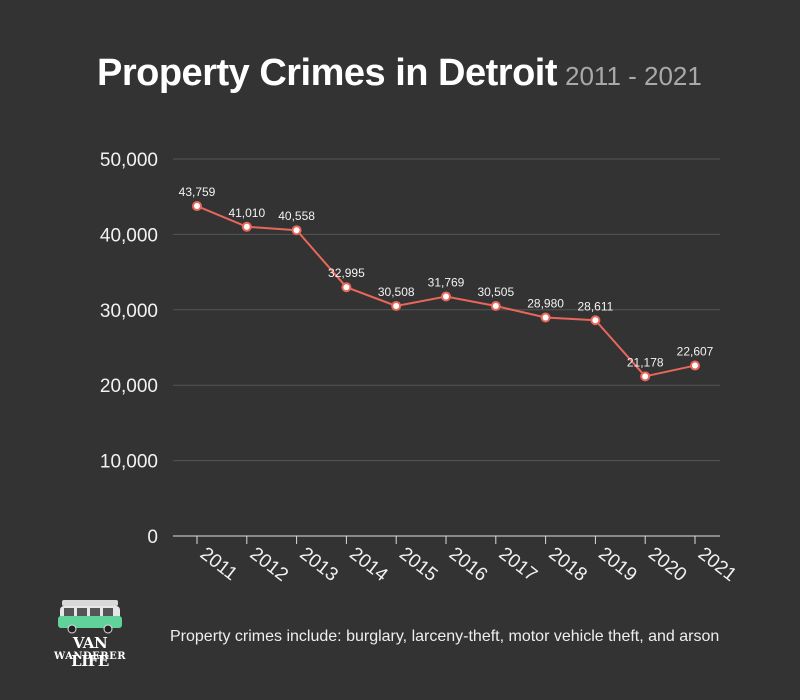 Image resolution: width=800 pixels, height=700 pixels. What do you see at coordinates (495, 292) in the screenshot?
I see `data-label: 30,505` at bounding box center [495, 292].